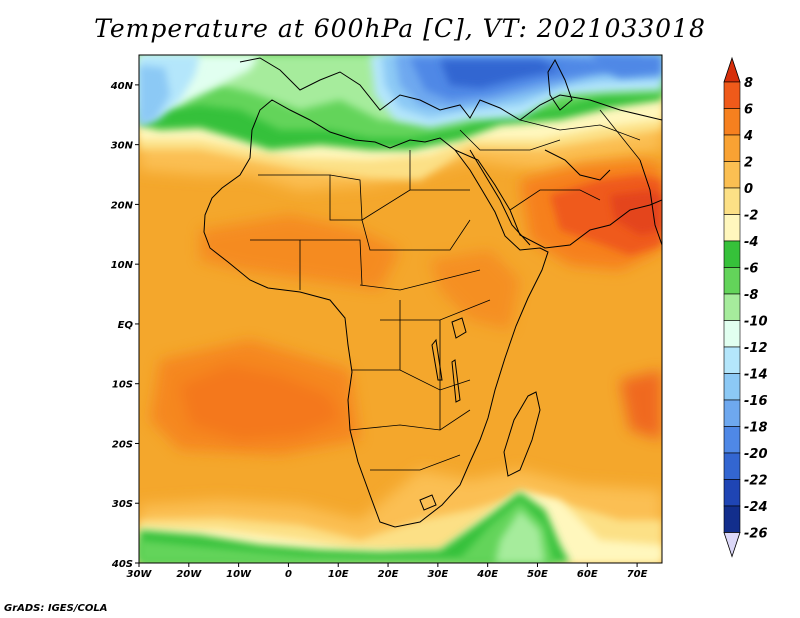 The image size is (800, 618). Describe the element at coordinates (560, 84) in the screenshot. I see `caspian-coast` at that location.